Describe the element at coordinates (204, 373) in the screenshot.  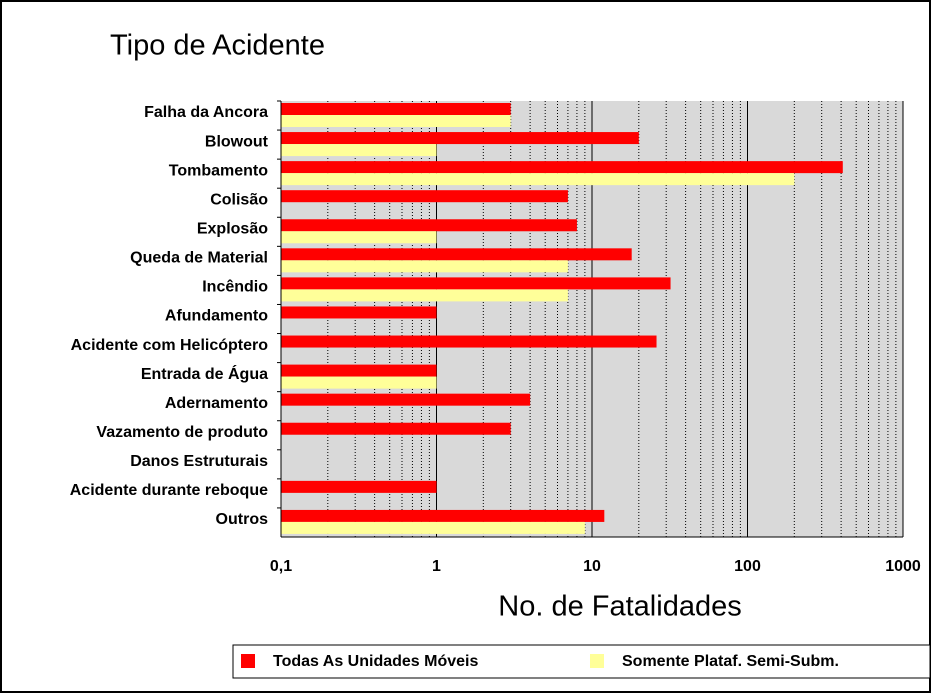
I see `y-tick-label: Entrada de Água` at that location.